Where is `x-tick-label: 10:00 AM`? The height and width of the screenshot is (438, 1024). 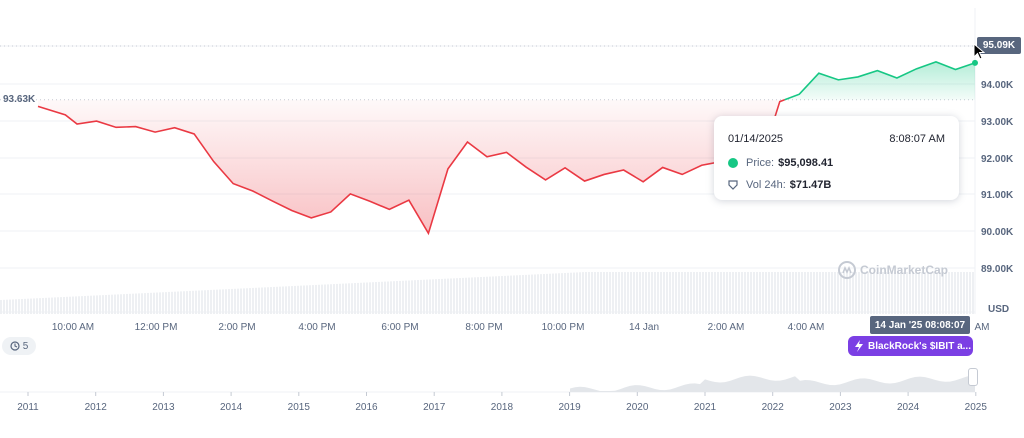
x-tick-label: 10:00 AM is located at coordinates (73, 327).